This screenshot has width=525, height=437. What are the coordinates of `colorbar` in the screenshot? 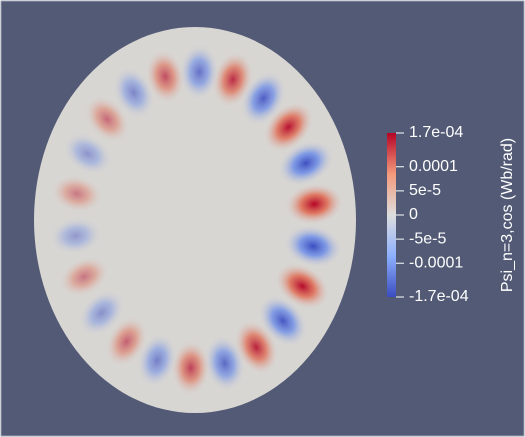 It's located at (391, 215).